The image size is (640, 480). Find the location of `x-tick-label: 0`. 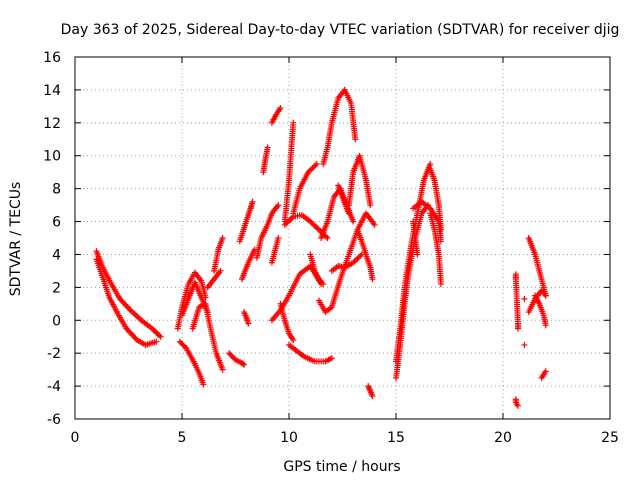

x-tick-label: 0 is located at coordinates (75, 438).